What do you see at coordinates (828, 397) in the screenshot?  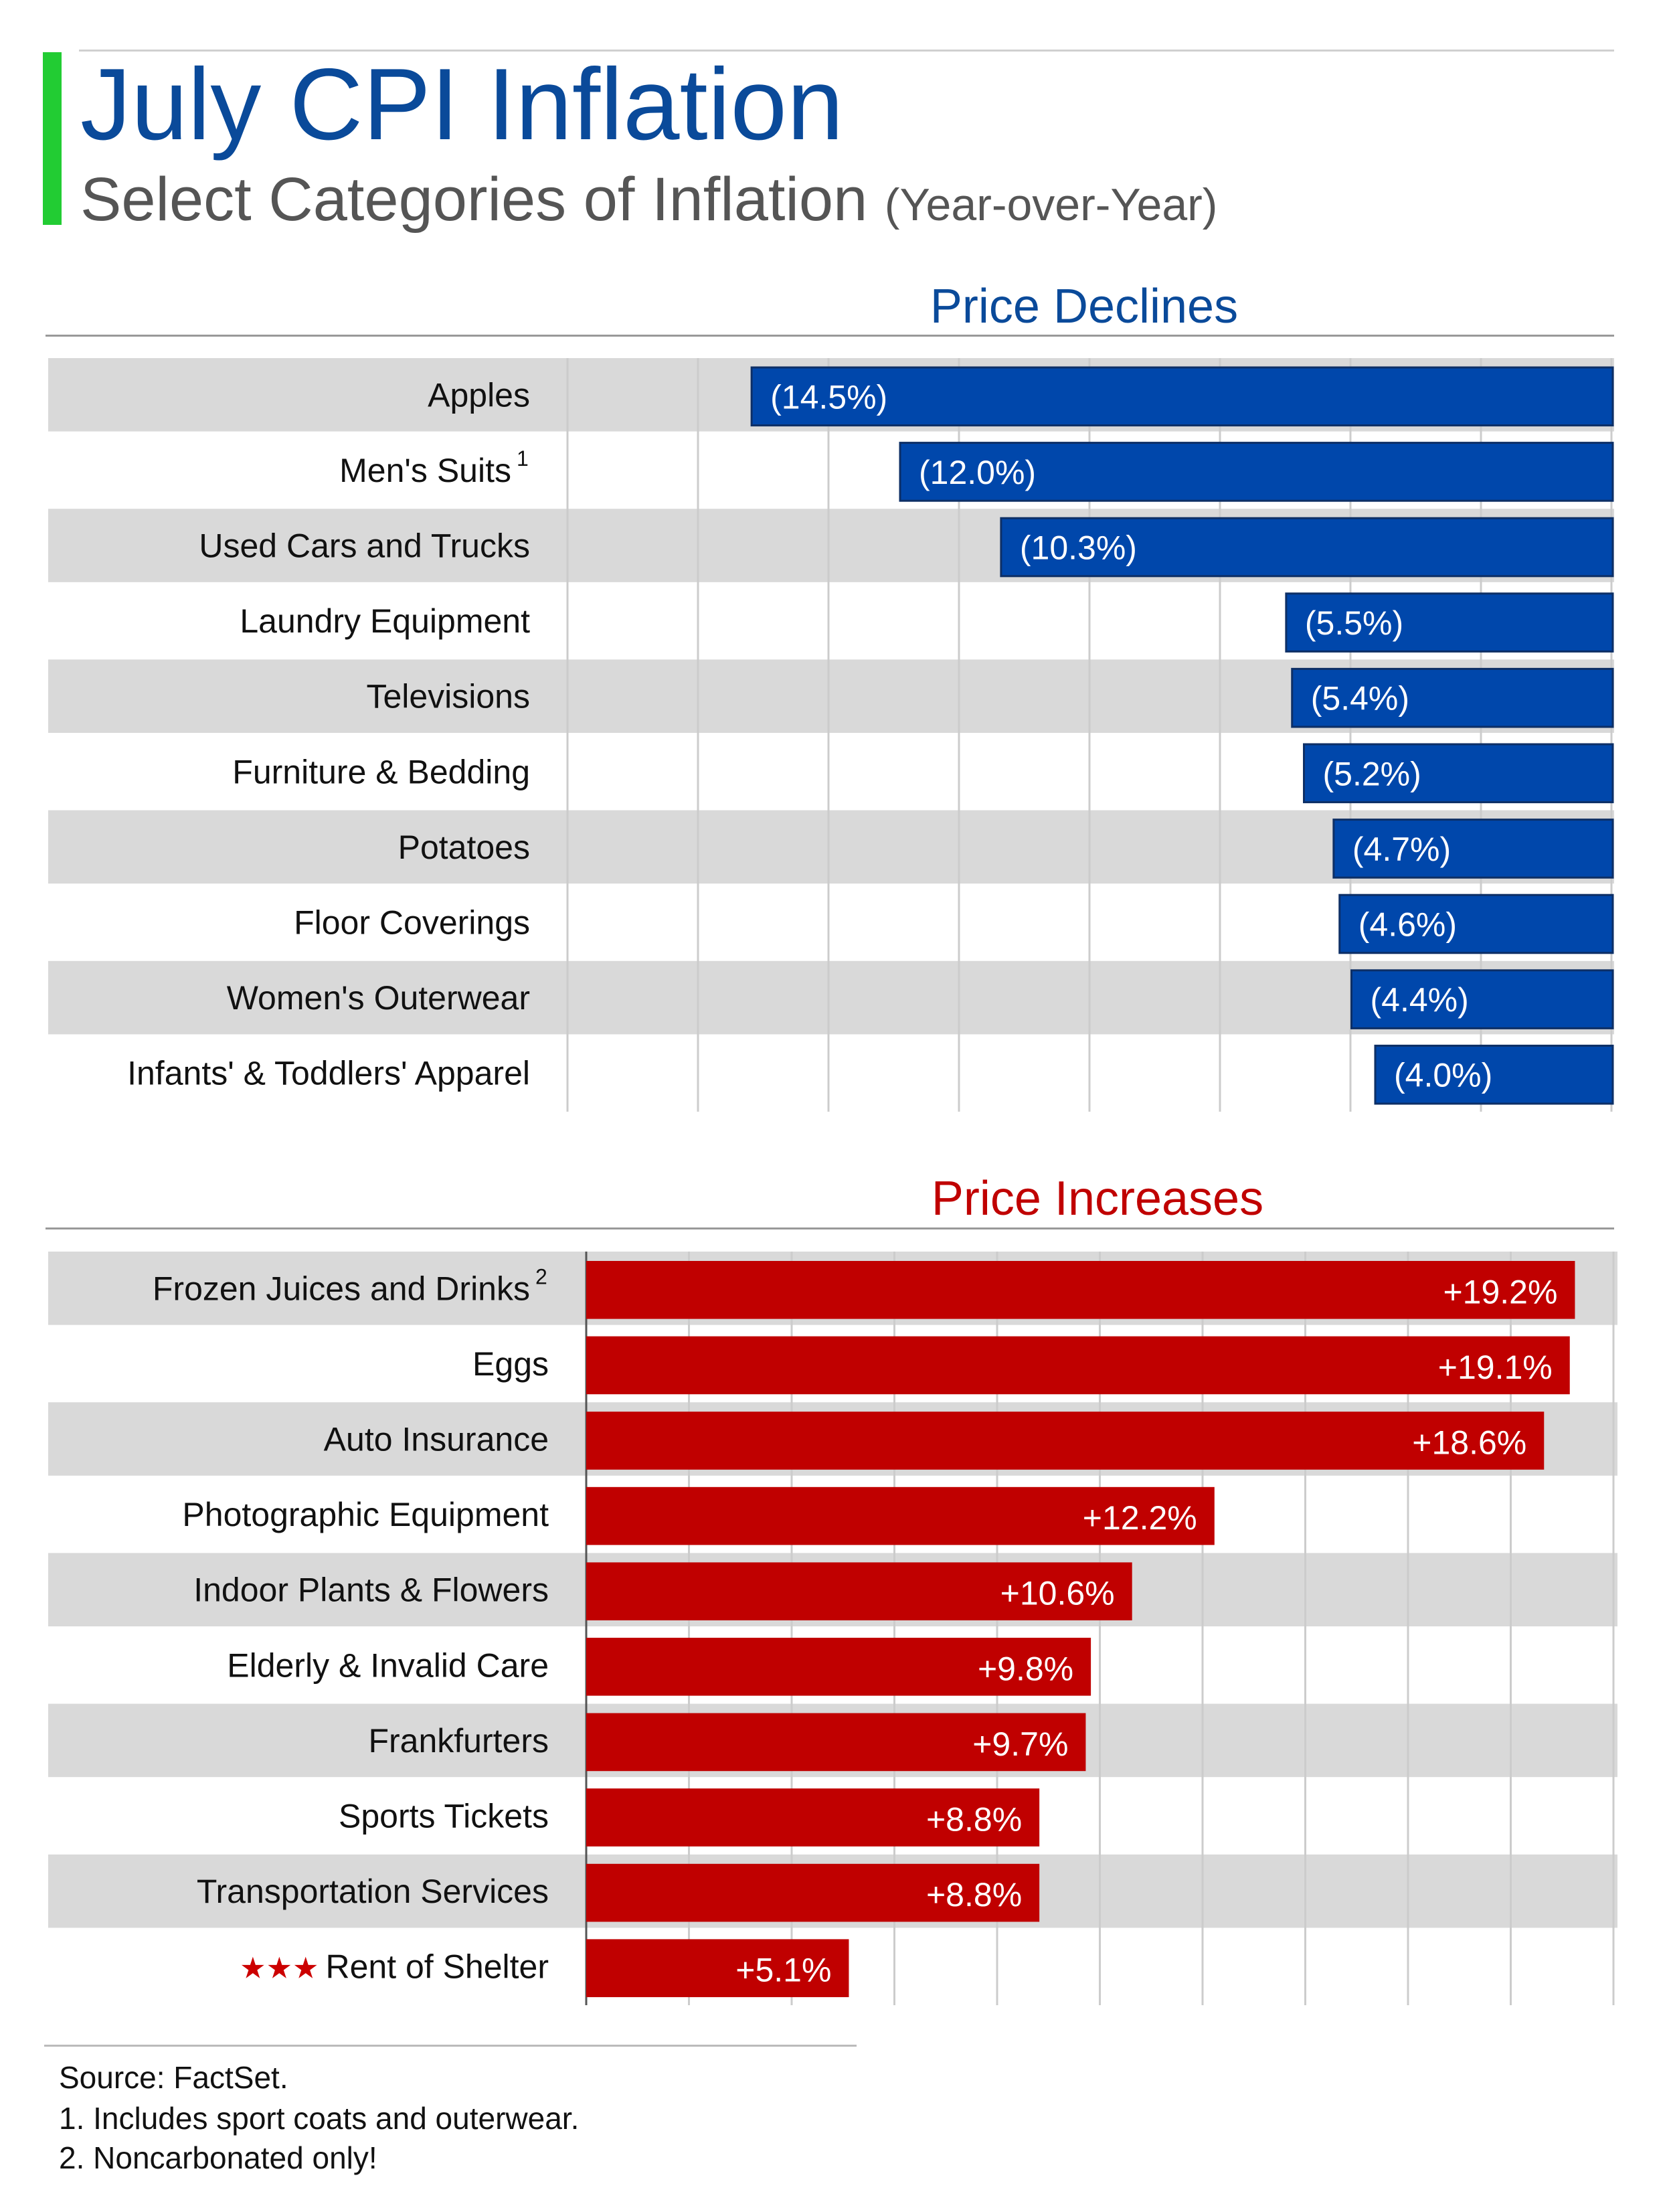 I see `decline-data-label: (14.5%)` at bounding box center [828, 397].